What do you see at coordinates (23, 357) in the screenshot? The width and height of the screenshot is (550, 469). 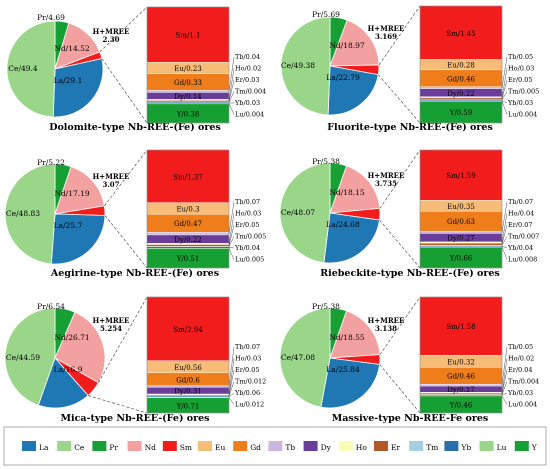 I see `pie-label-ce: Ce/44.59` at bounding box center [23, 357].